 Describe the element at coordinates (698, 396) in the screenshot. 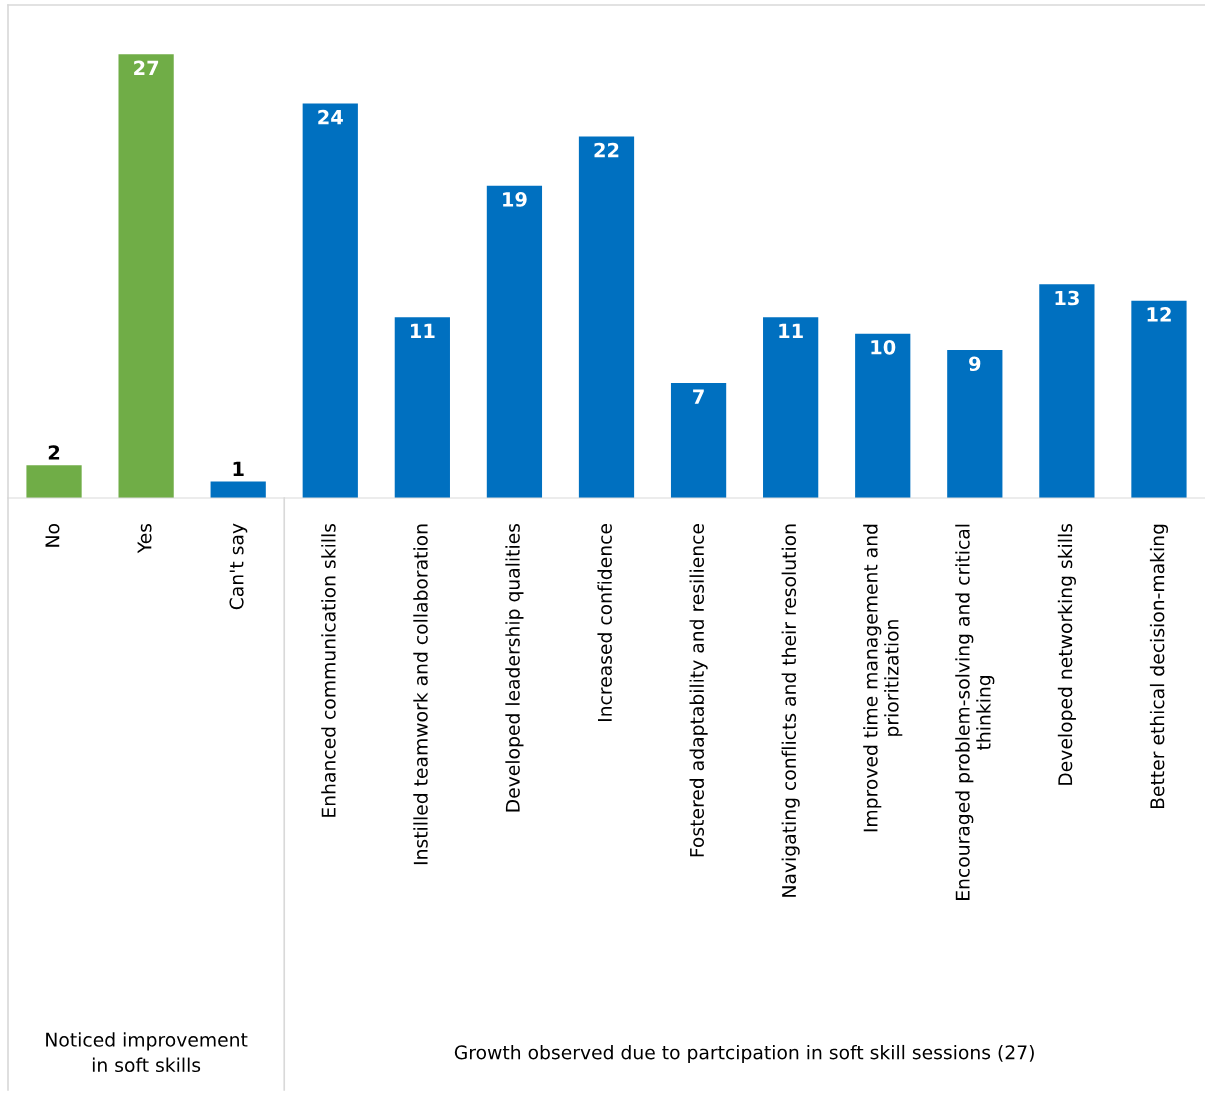

I see `data-label: 7` at that location.